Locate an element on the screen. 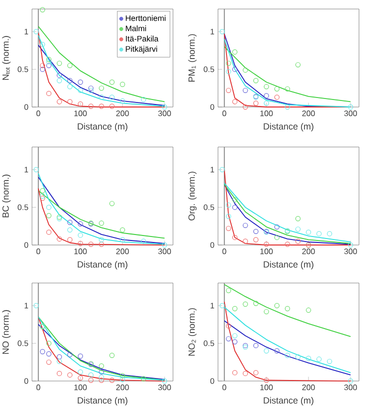 The height and width of the screenshot is (407, 365). y-axis-title: NO (norm.) is located at coordinates (6, 332).